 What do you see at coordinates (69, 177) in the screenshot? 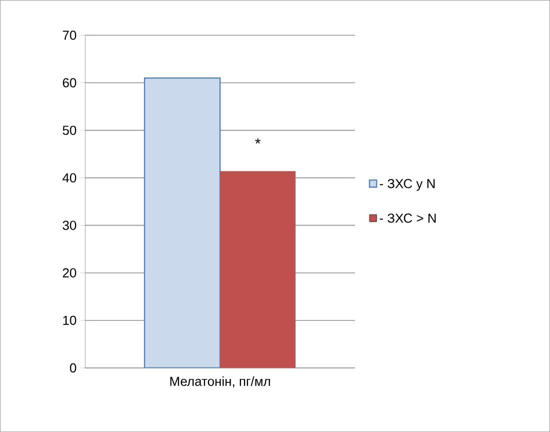
I see `y-tick-label: 40` at bounding box center [69, 177].